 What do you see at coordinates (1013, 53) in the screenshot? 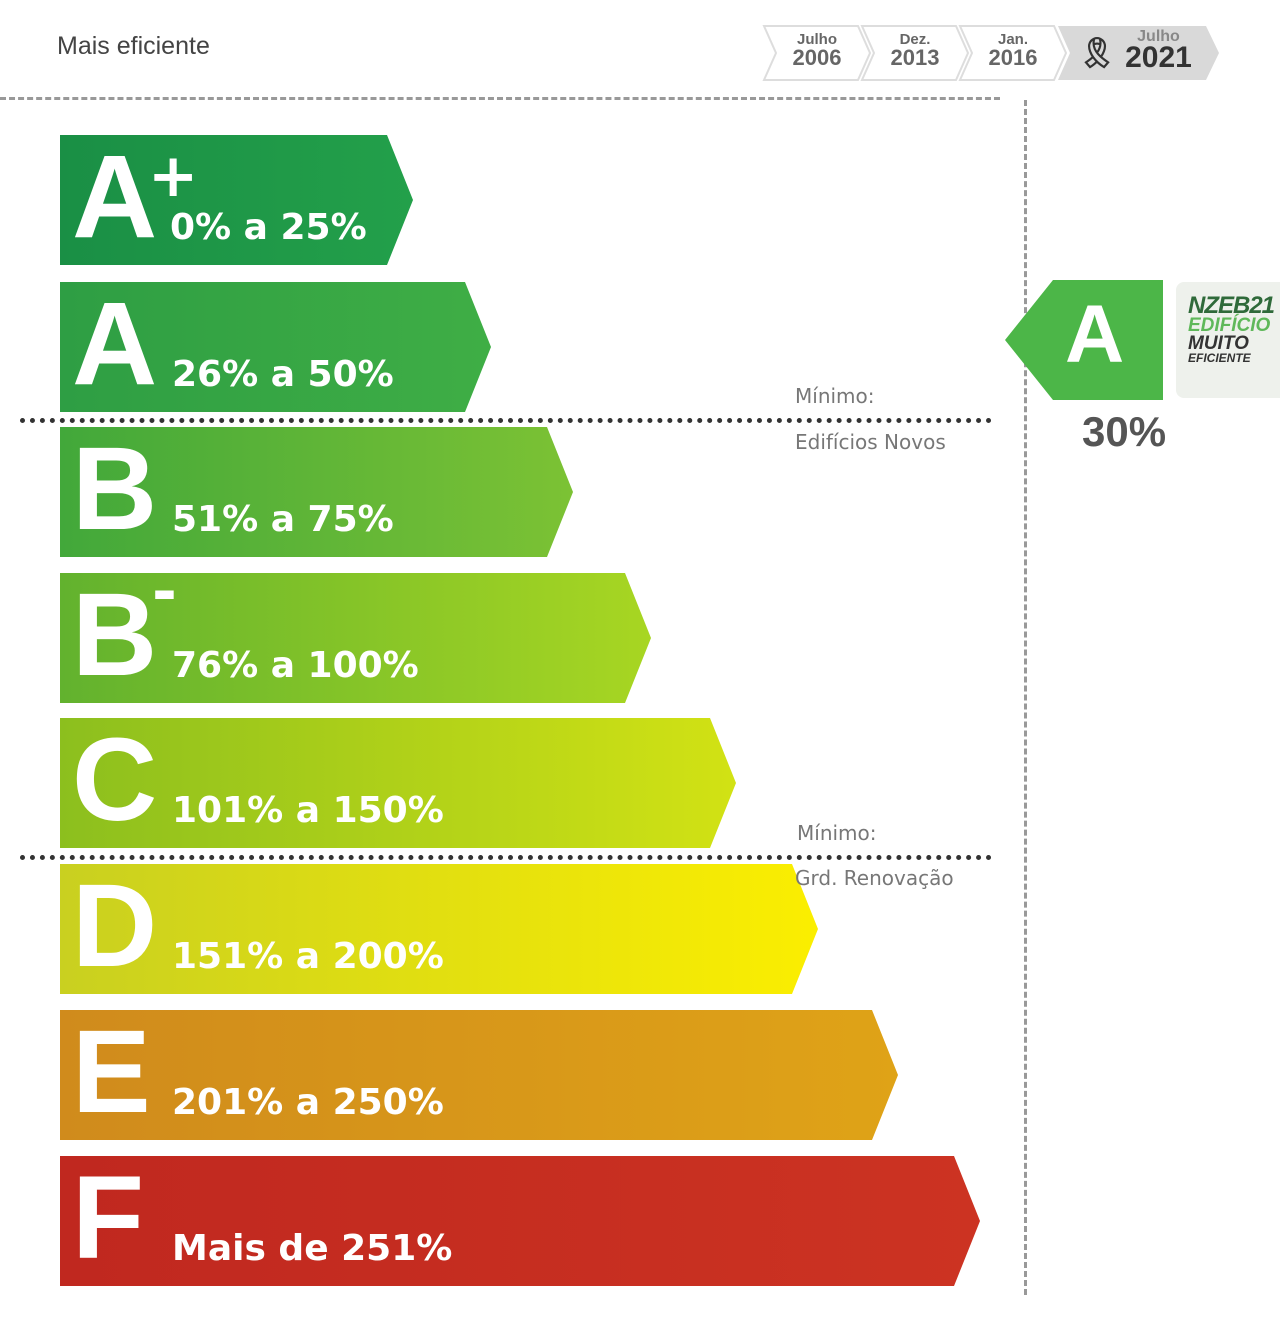
I see `timeline-step: Jan. 2016` at bounding box center [1013, 53].